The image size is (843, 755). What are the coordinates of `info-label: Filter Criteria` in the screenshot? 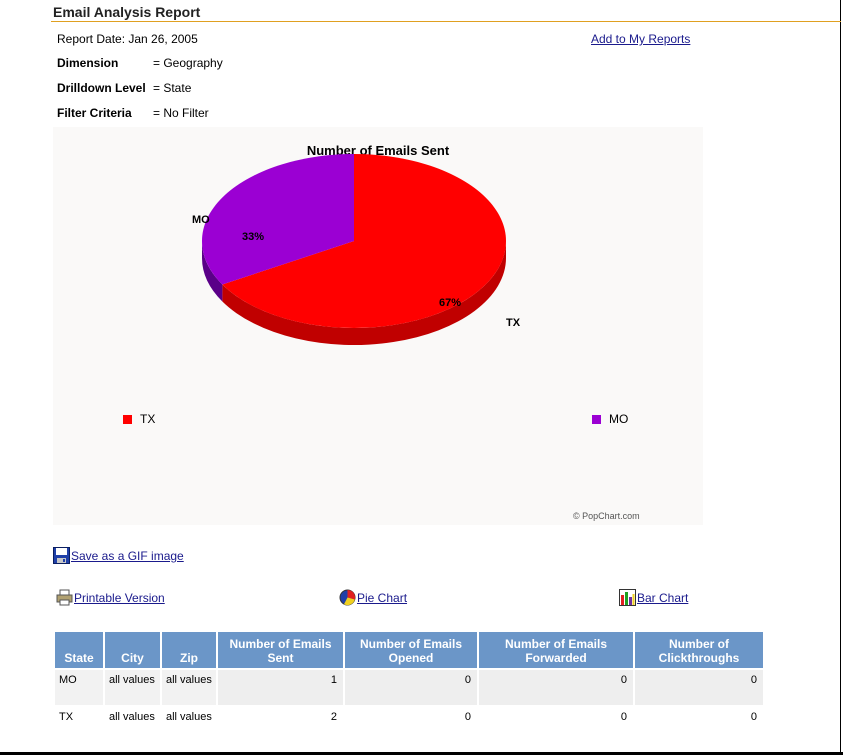 It's located at (94, 113).